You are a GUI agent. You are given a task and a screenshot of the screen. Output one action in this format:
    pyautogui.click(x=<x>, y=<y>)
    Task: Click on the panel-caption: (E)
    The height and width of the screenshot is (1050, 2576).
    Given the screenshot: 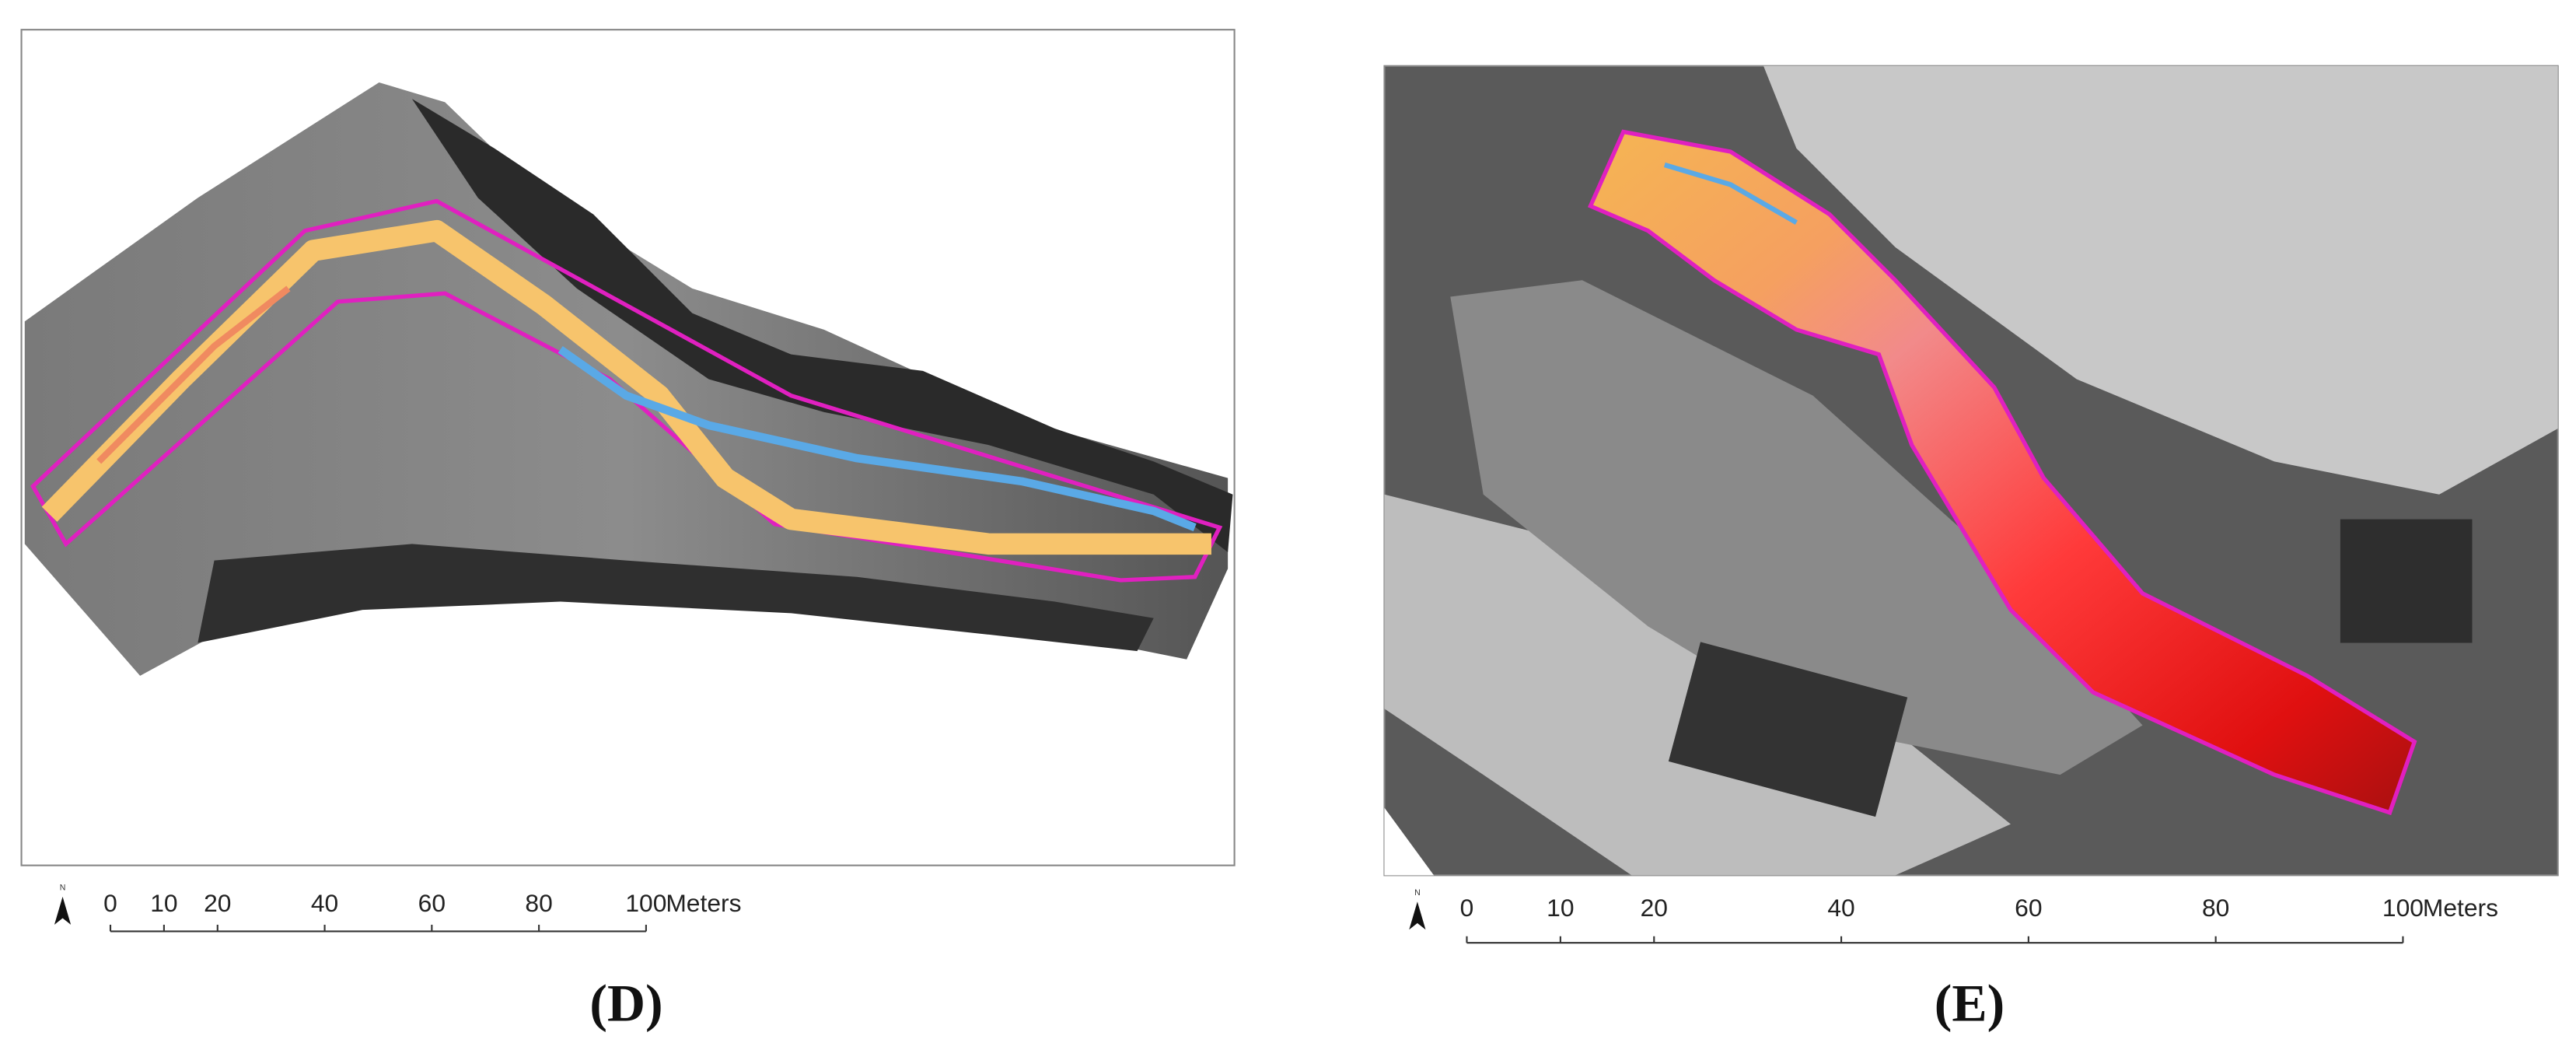 What is the action you would take?
    pyautogui.click(x=1970, y=1004)
    